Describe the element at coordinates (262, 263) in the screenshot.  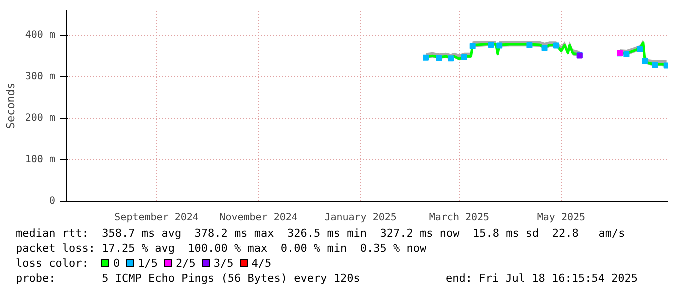
I see `legend-label: 4/5` at that location.